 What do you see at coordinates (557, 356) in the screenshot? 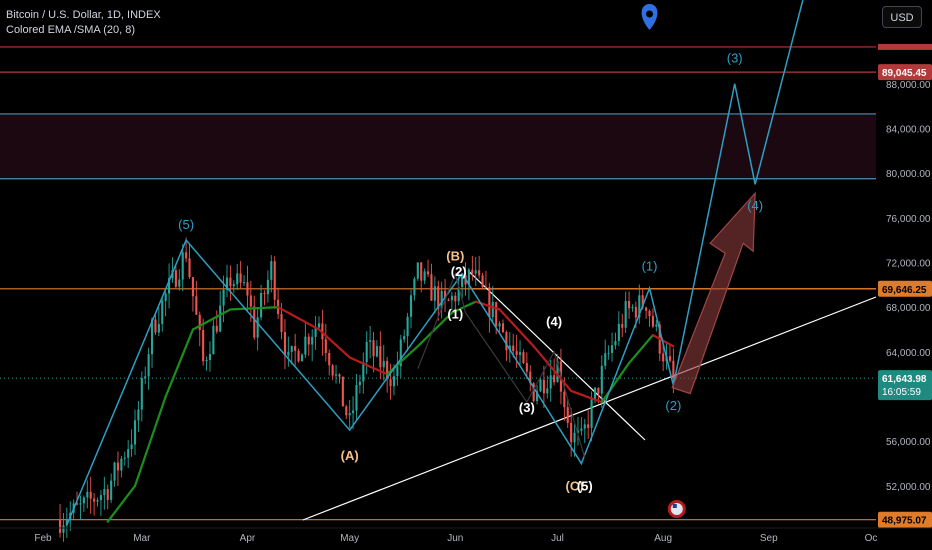
I see `resistance-trendline` at bounding box center [557, 356].